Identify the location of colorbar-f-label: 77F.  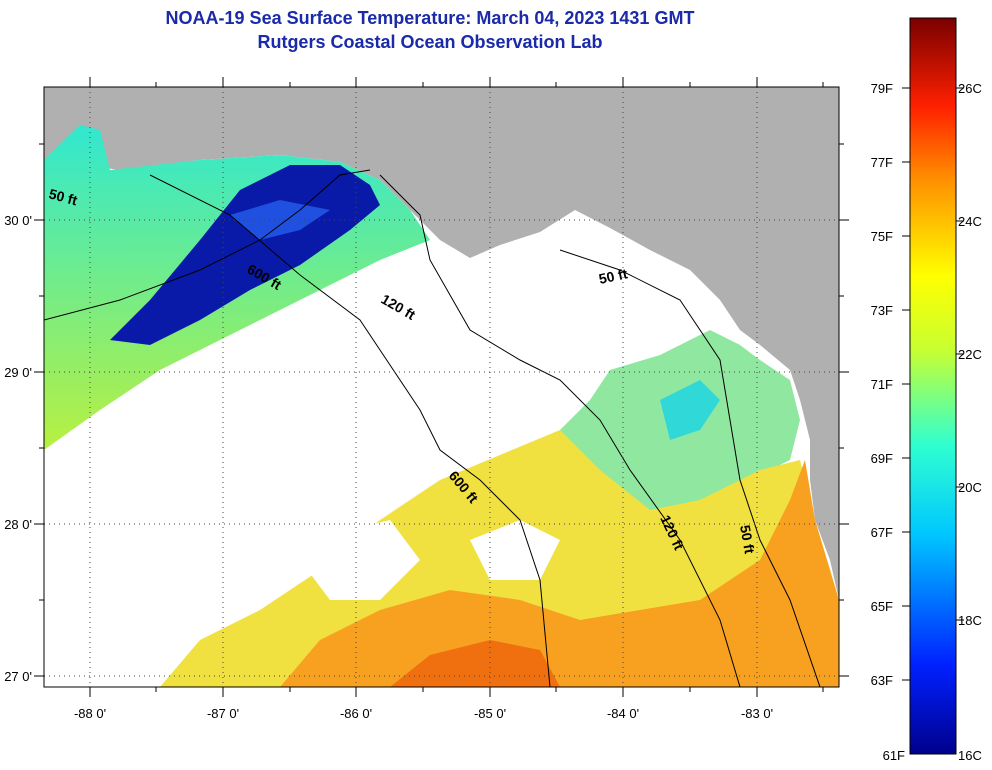
(882, 162).